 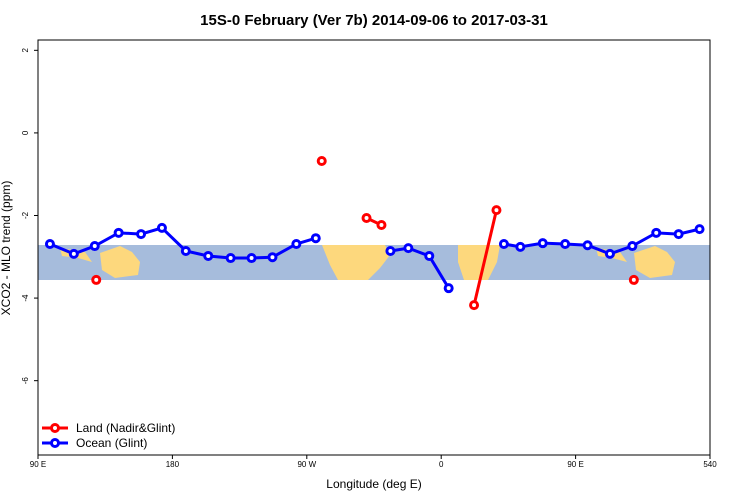 I want to click on x-tick-label: 90 W, so click(x=306, y=464).